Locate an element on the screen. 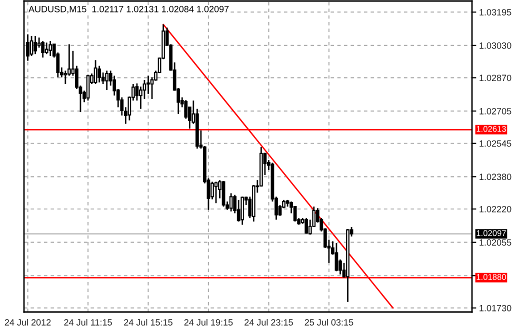 The image size is (513, 328). y-tick-label: 1.02220 is located at coordinates (496, 209).